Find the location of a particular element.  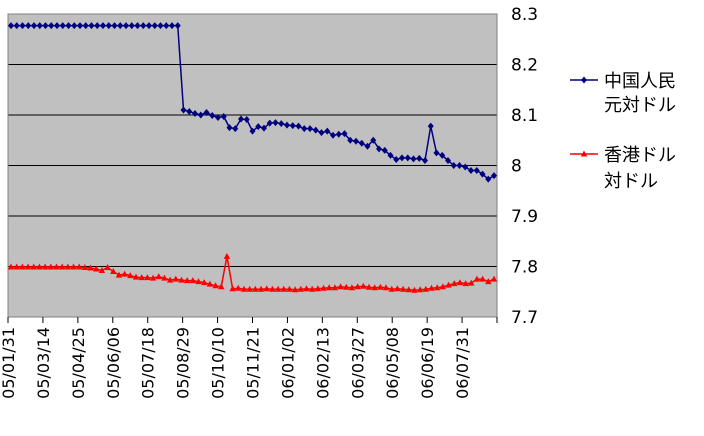

x-tick-label: 05/06/06 is located at coordinates (113, 363).